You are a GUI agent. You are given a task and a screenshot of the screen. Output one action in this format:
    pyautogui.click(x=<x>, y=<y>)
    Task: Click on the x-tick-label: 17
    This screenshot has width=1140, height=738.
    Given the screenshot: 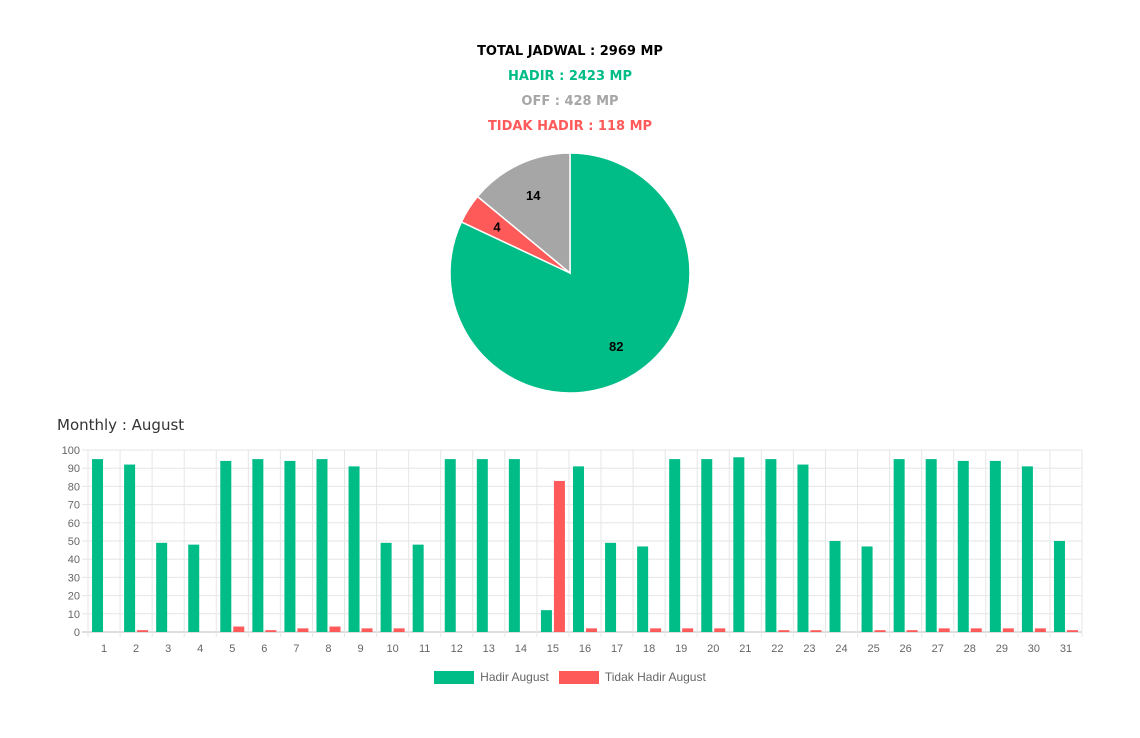 What is the action you would take?
    pyautogui.click(x=617, y=649)
    